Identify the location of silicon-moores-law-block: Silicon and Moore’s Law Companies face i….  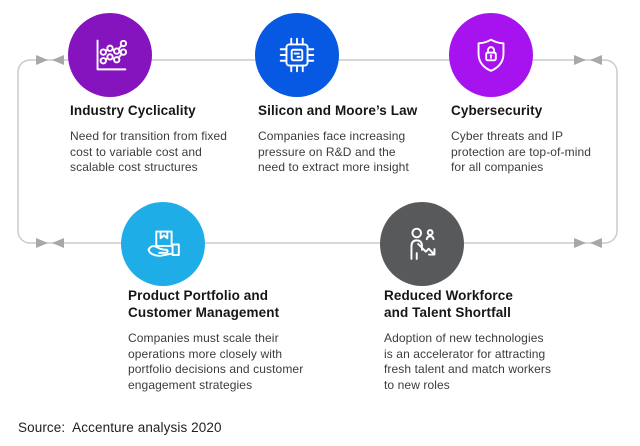
(353, 139).